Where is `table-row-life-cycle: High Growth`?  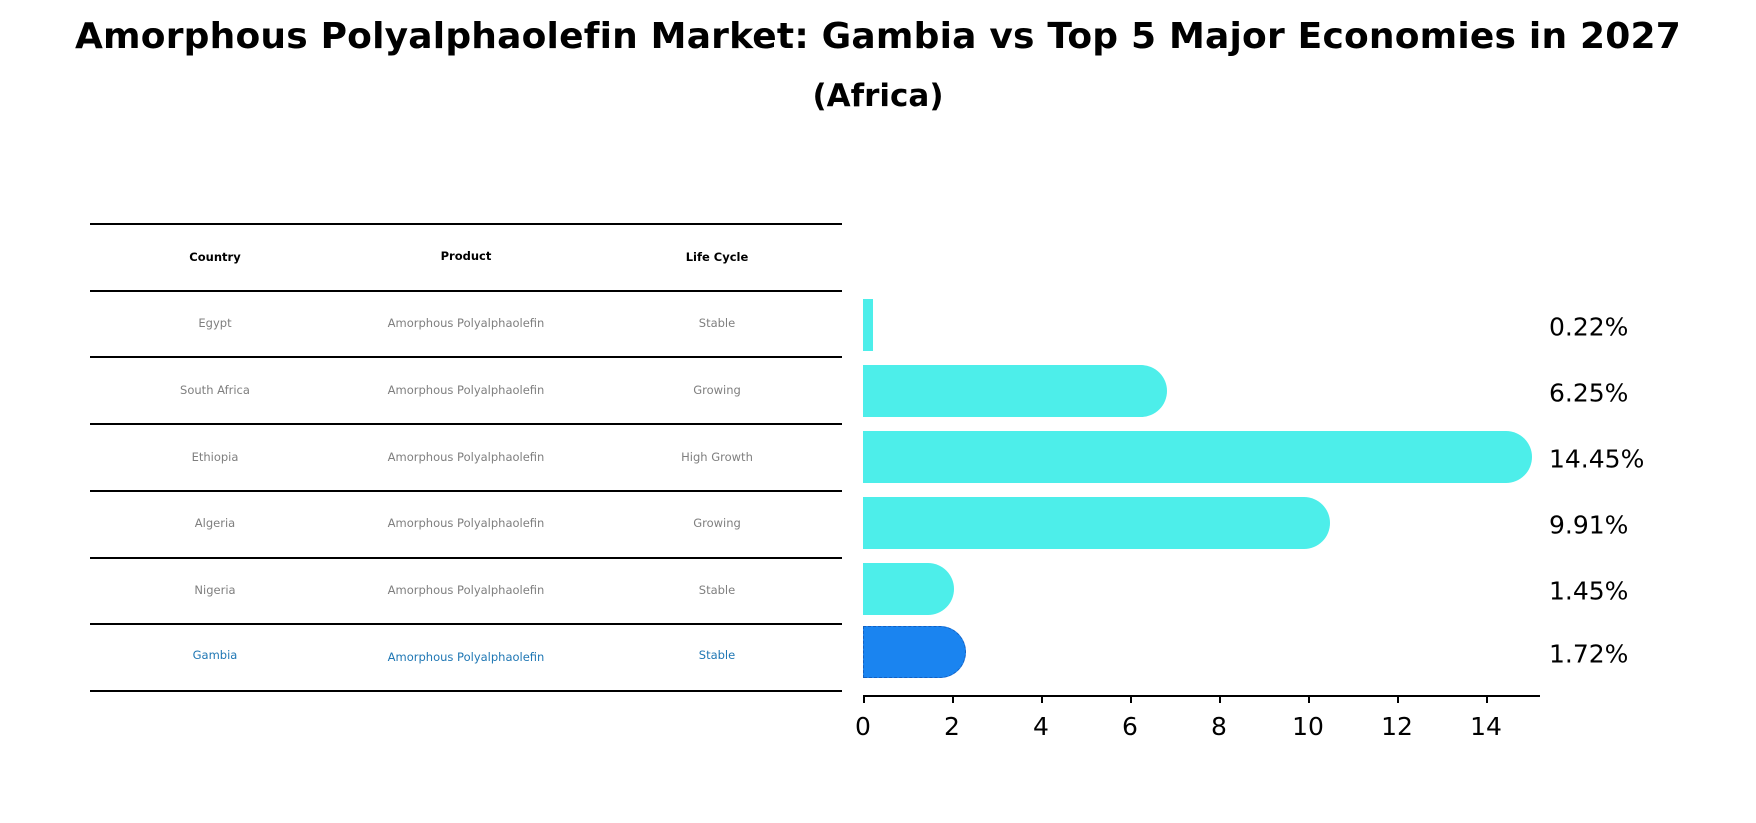
table-row-life-cycle: High Growth is located at coordinates (717, 457).